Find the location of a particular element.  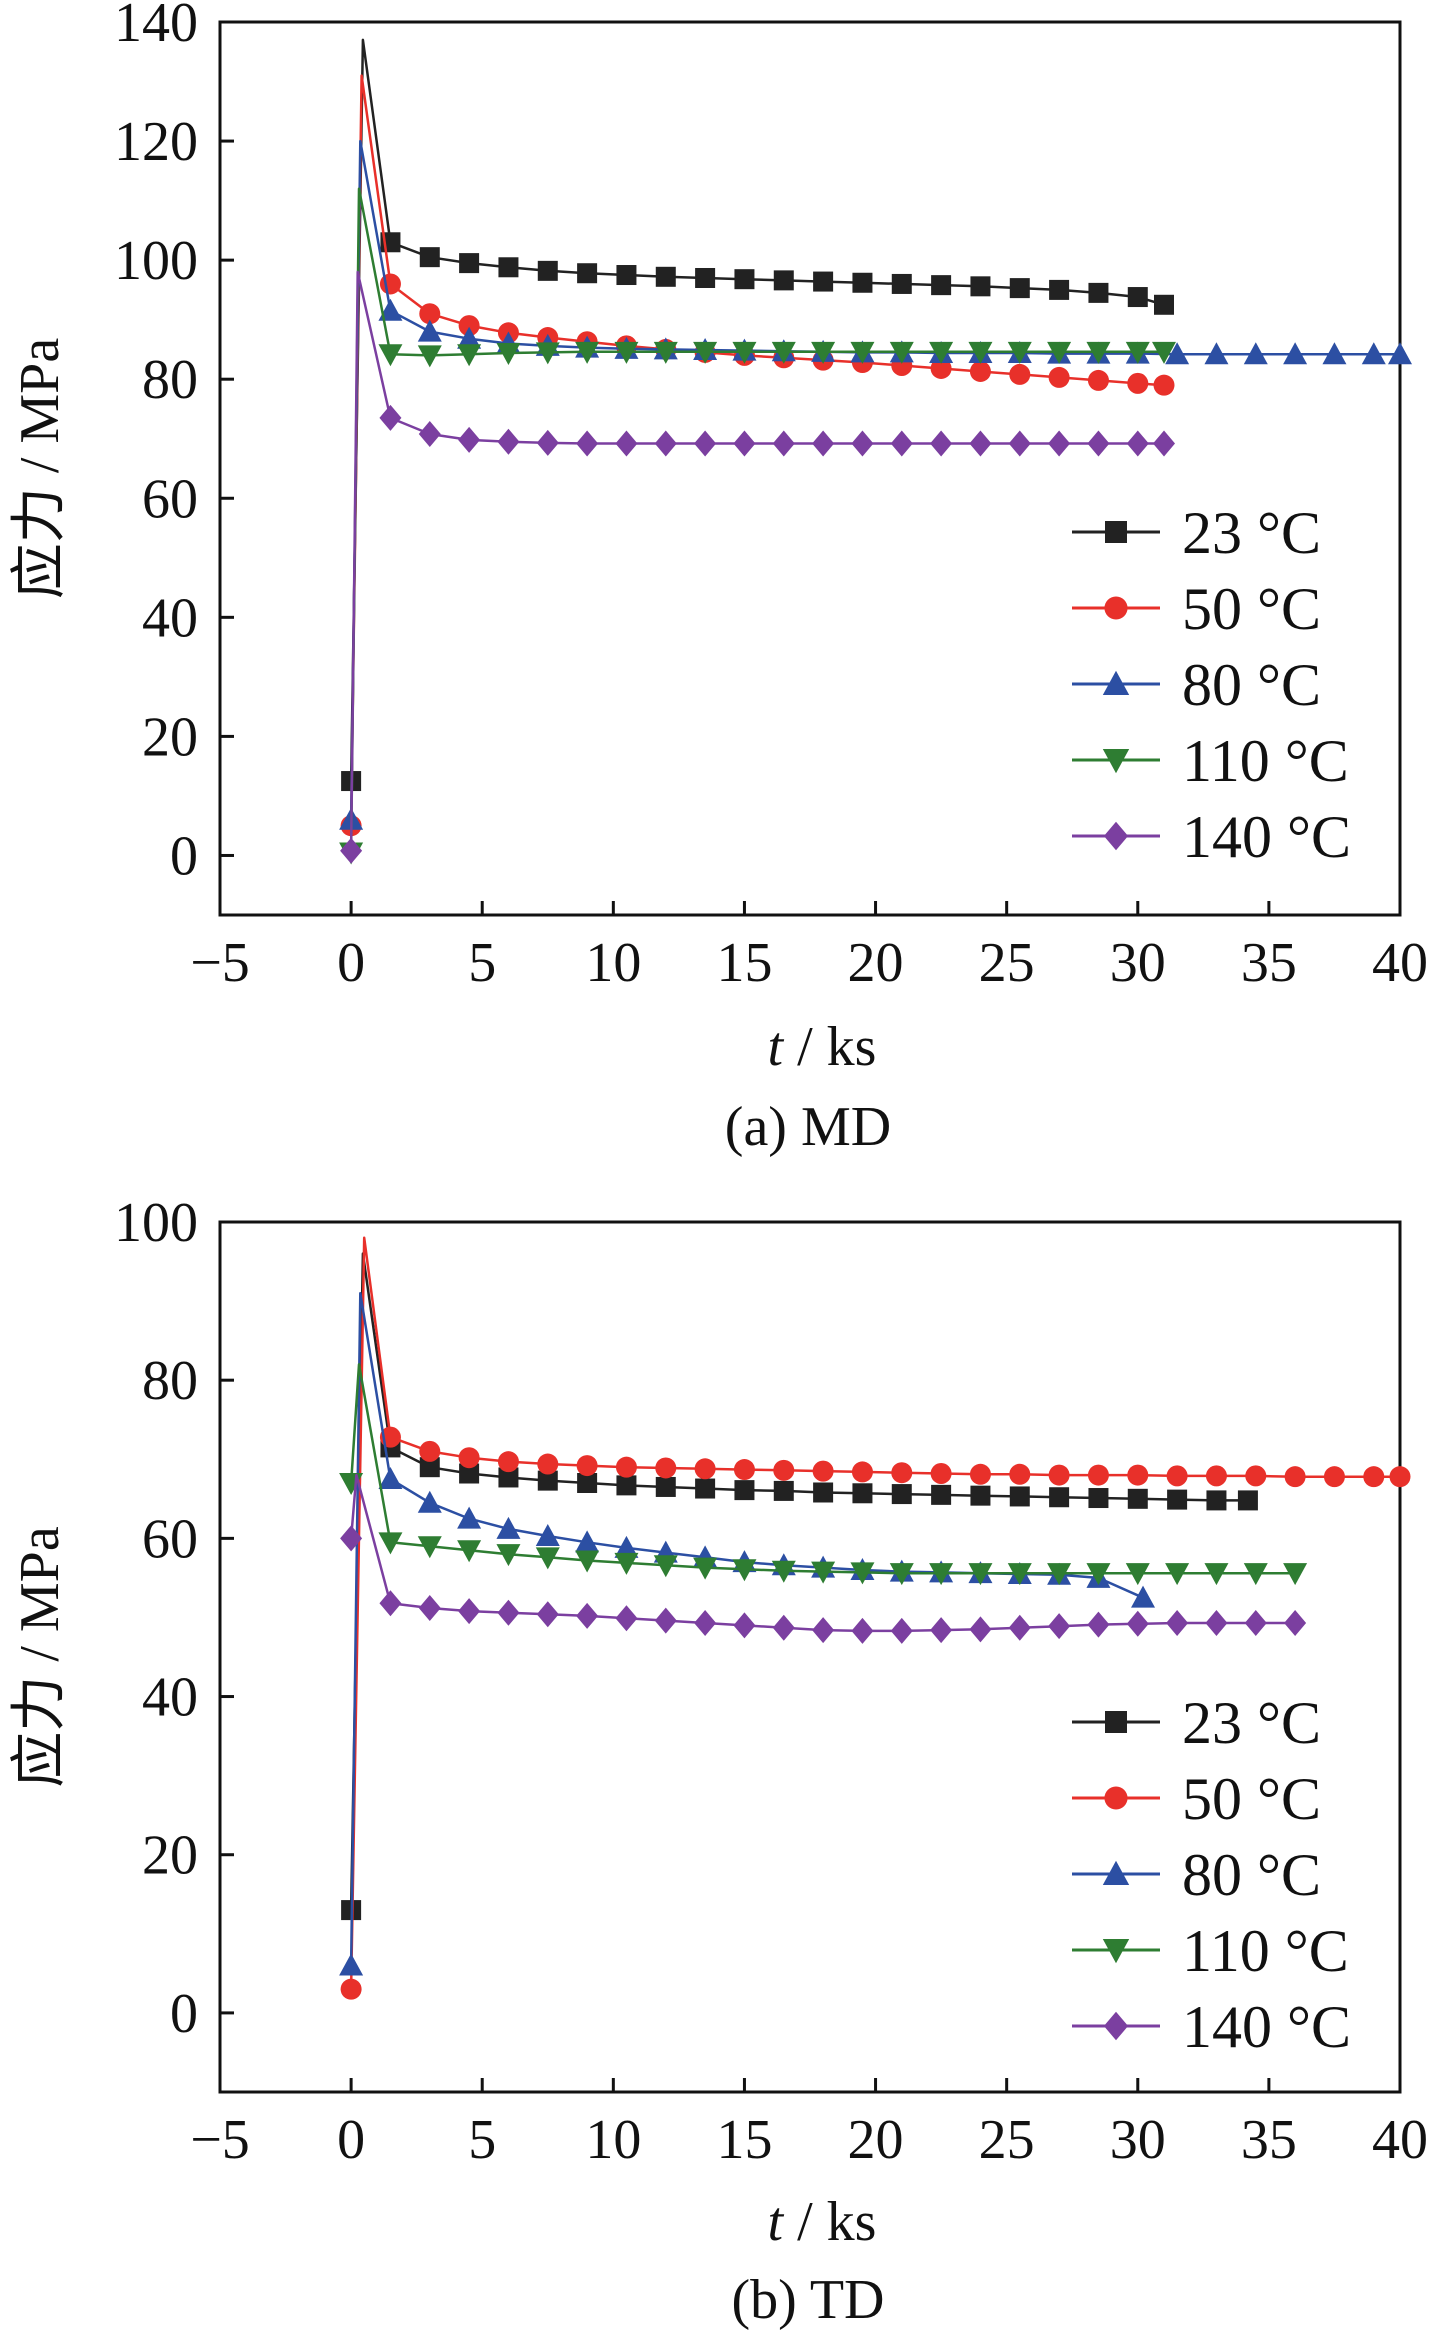

legend-label: 50 °C is located at coordinates (1251, 1799).